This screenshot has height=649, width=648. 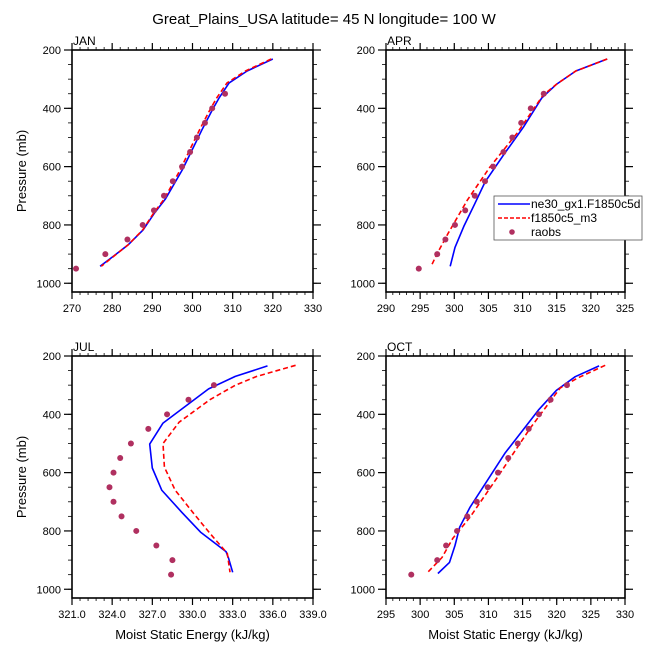 What do you see at coordinates (153, 615) in the screenshot?
I see `x-tick-label: 327.0` at bounding box center [153, 615].